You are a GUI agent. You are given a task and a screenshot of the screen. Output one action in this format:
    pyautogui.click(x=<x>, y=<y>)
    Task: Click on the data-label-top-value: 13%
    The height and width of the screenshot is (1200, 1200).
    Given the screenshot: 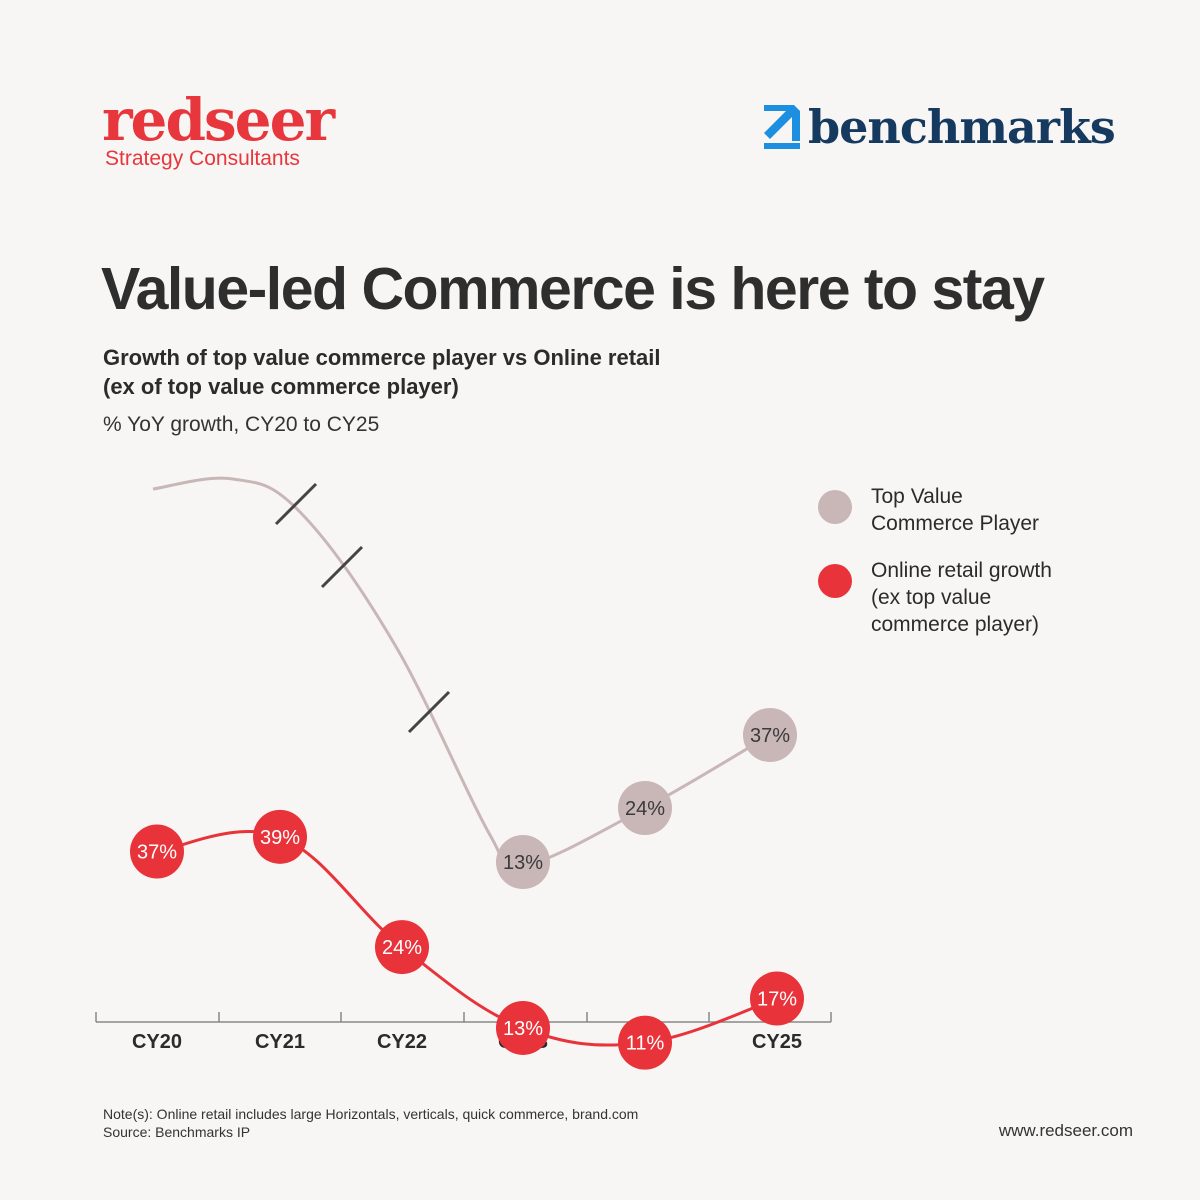 What is the action you would take?
    pyautogui.click(x=523, y=863)
    